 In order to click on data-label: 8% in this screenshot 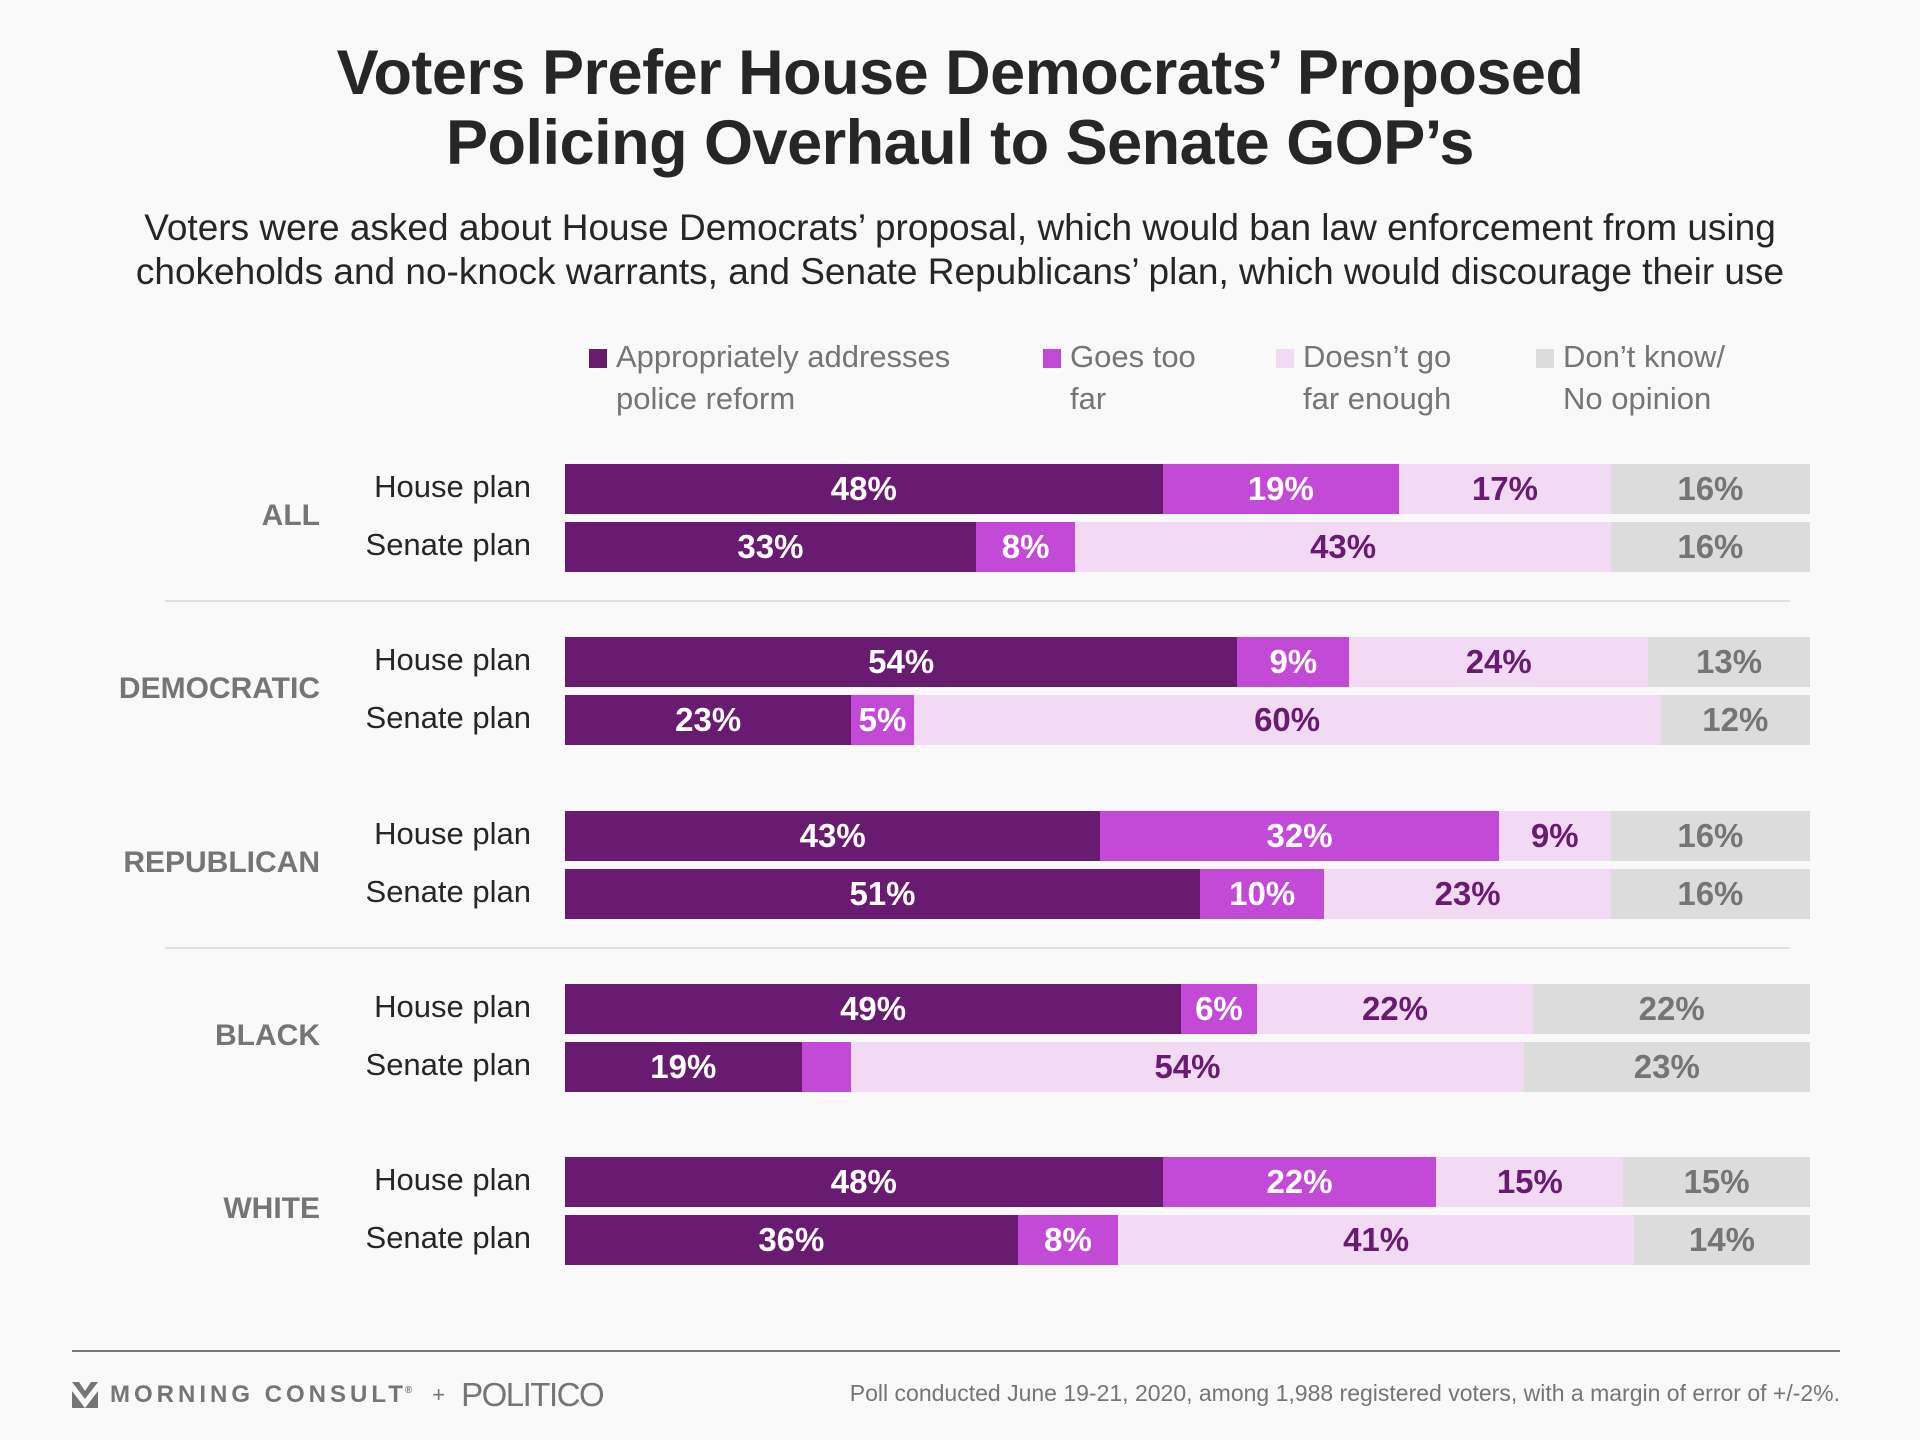, I will do `click(1025, 546)`.